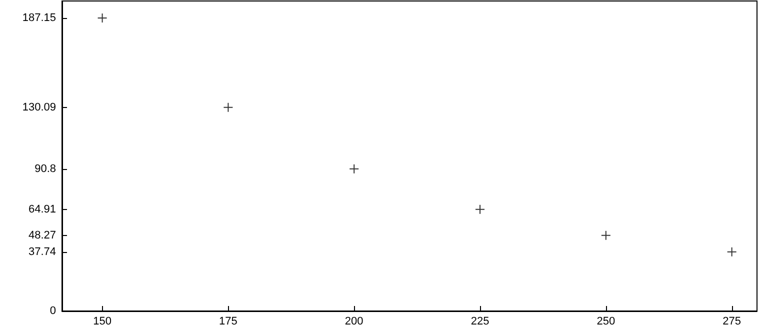 The image size is (763, 327). I want to click on y-tick-label: 187.15, so click(39, 18).